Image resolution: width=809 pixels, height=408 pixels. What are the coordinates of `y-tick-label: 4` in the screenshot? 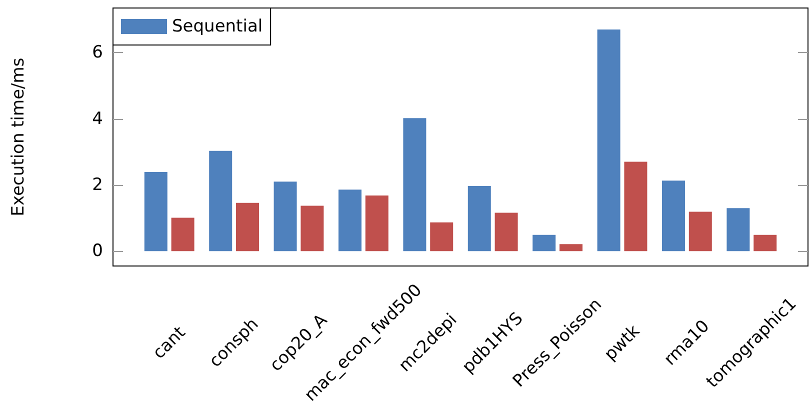 It's located at (97, 118).